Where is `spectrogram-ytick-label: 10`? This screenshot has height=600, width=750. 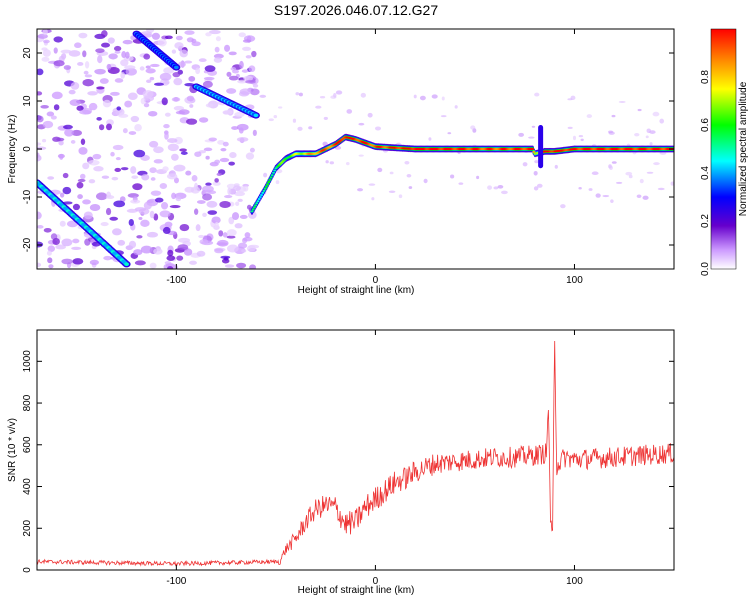 spectrogram-ytick-label: 10 is located at coordinates (27, 101).